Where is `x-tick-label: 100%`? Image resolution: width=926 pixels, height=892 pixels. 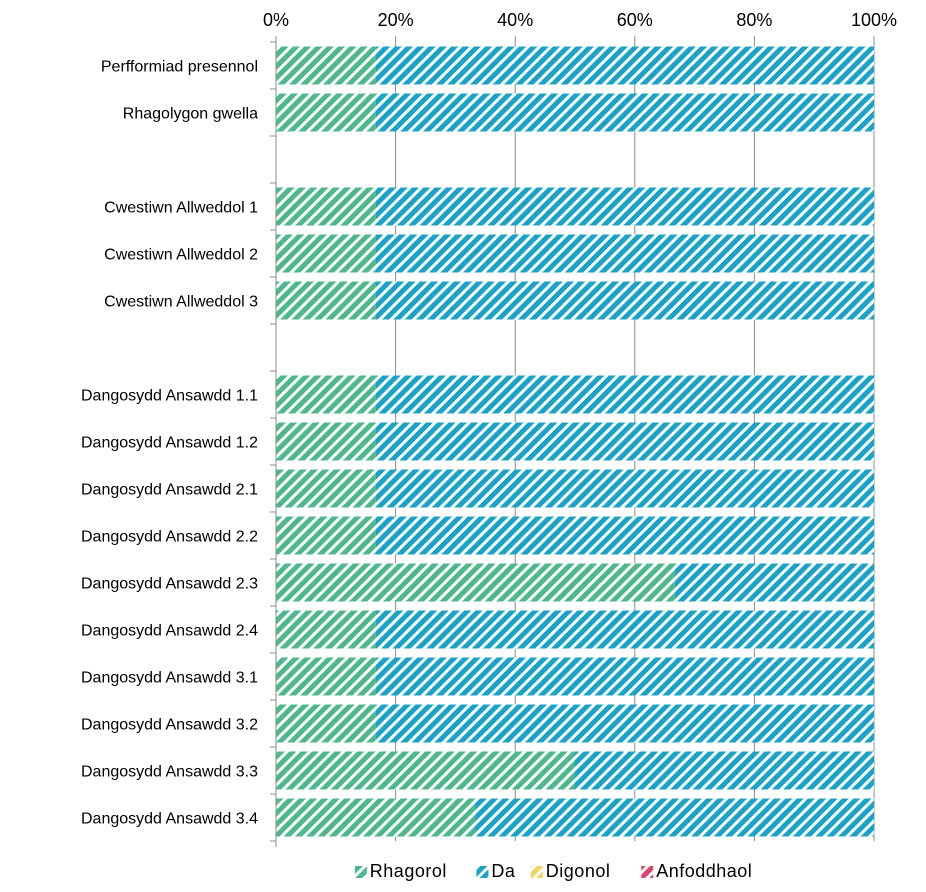
x-tick-label: 100% is located at coordinates (874, 20).